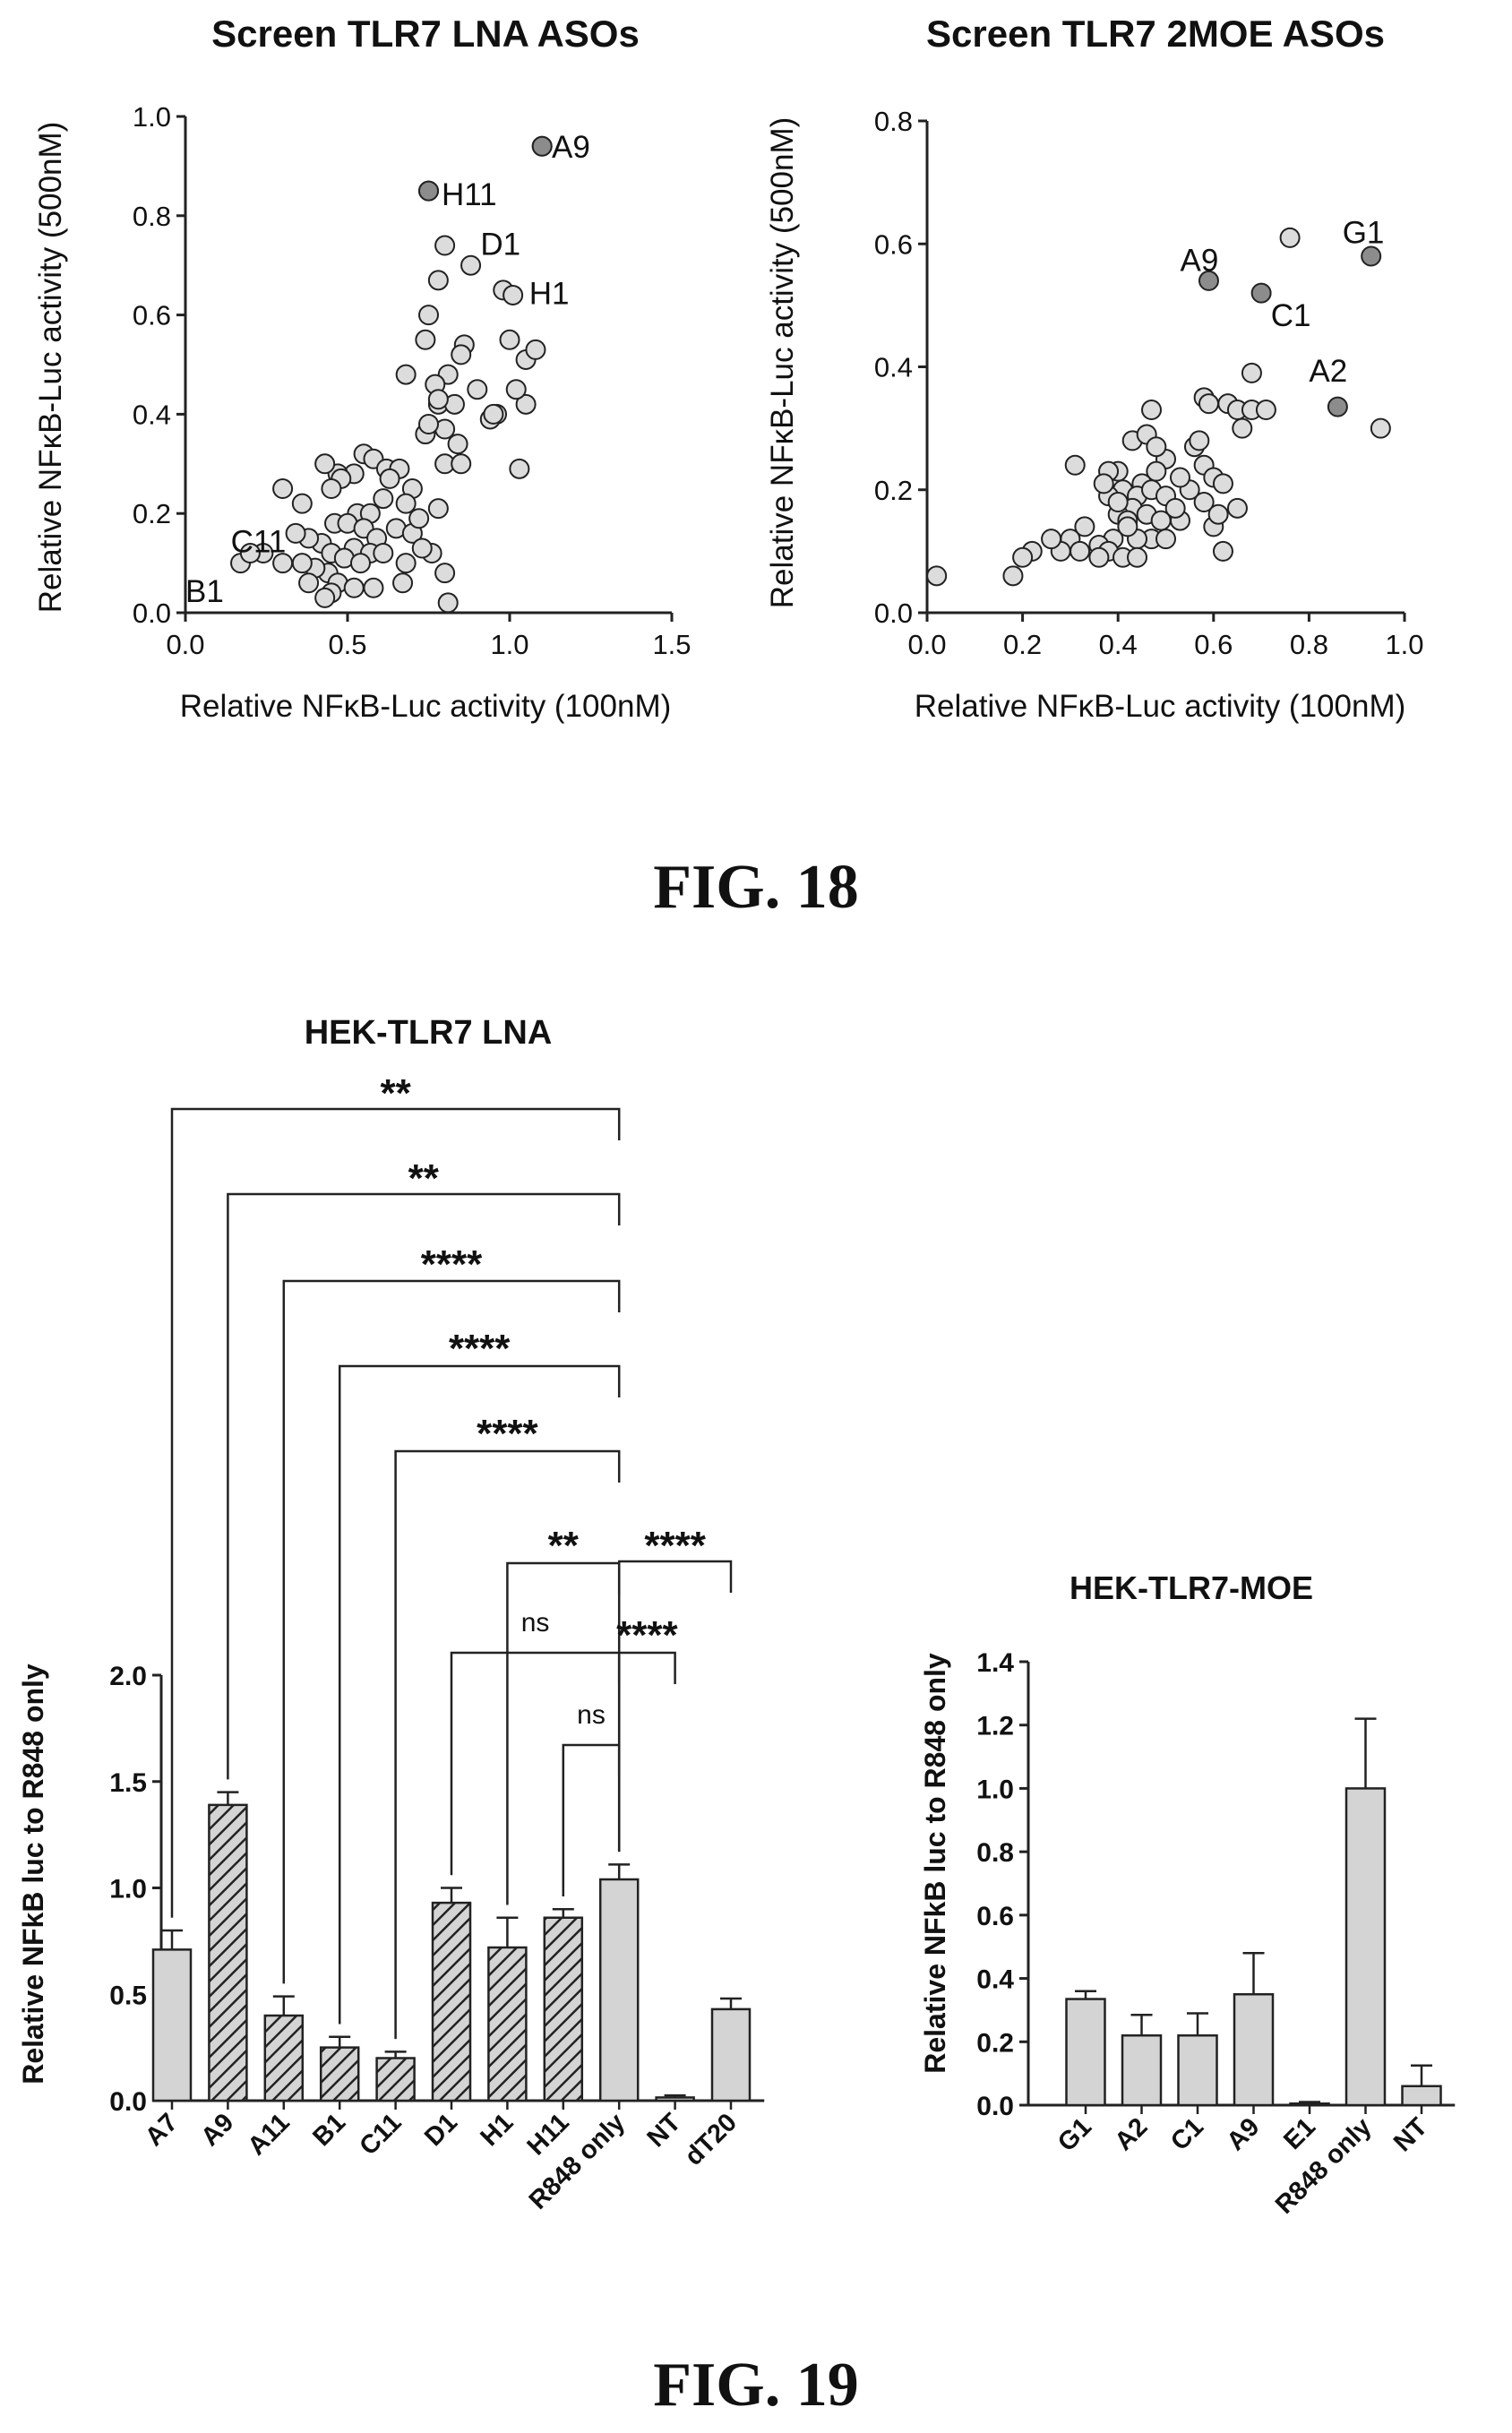 Image resolution: width=1512 pixels, height=2433 pixels. What do you see at coordinates (1199, 260) in the screenshot?
I see `point-annotation: A9` at bounding box center [1199, 260].